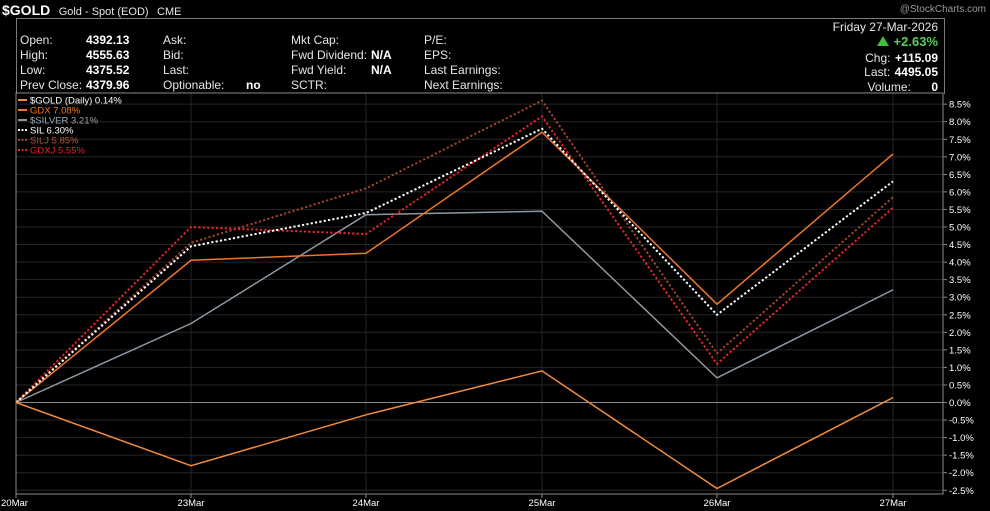  What do you see at coordinates (960, 105) in the screenshot?
I see `y-tick-label: 8.5%` at bounding box center [960, 105].